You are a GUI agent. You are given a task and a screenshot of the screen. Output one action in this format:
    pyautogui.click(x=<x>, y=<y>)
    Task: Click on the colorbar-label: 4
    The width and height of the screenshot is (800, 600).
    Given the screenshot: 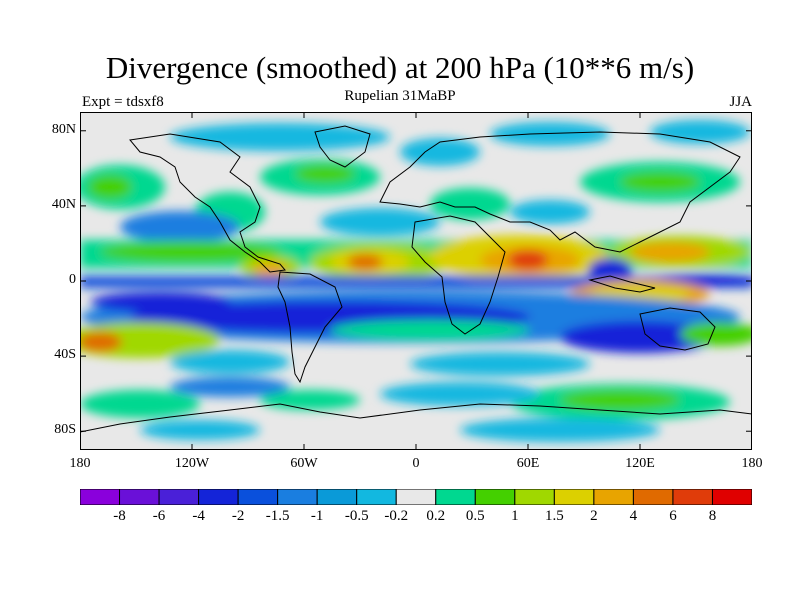 What is the action you would take?
    pyautogui.click(x=633, y=516)
    